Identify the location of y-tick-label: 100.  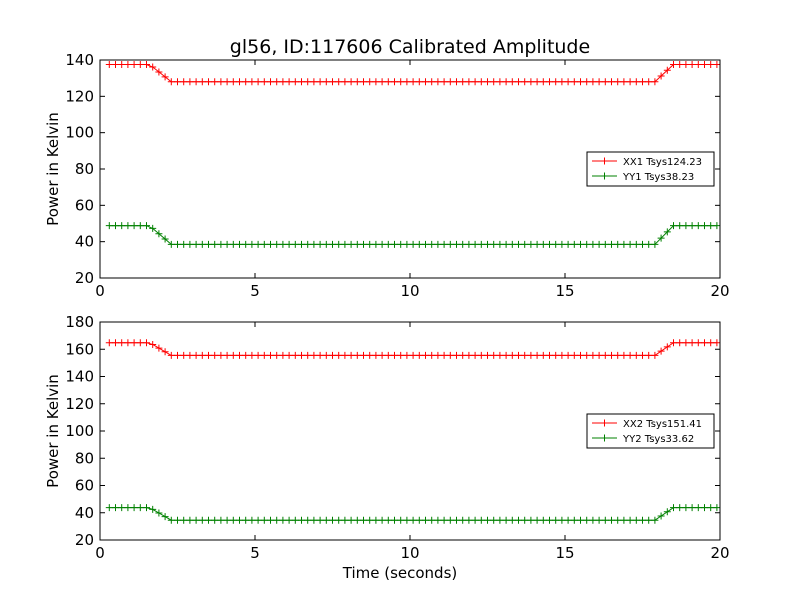
(79, 431).